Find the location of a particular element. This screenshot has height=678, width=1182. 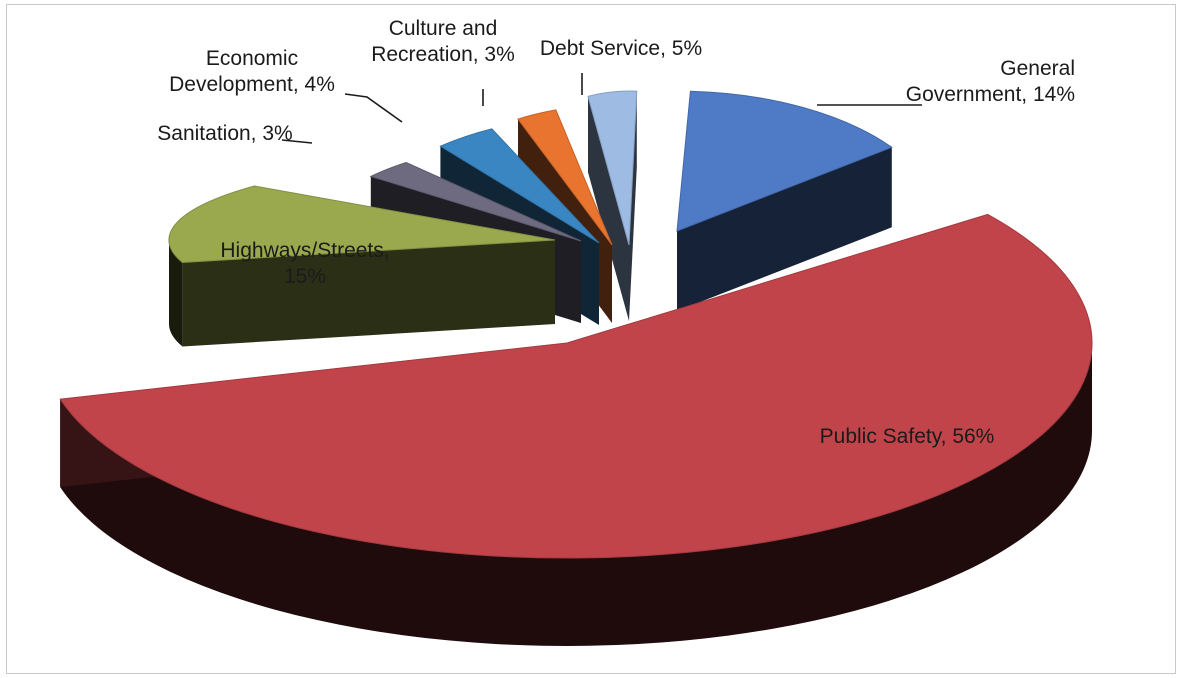

slice-economic-development is located at coordinates (519, 186).